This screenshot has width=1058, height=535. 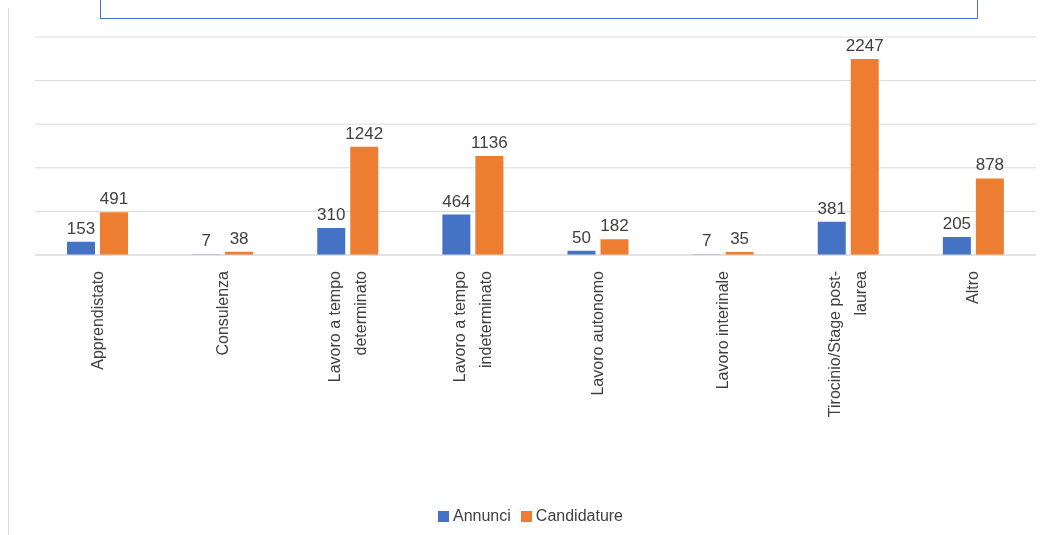 What do you see at coordinates (472, 326) in the screenshot?
I see `x-tick-label: Lavoro a tempo indeterminato` at bounding box center [472, 326].